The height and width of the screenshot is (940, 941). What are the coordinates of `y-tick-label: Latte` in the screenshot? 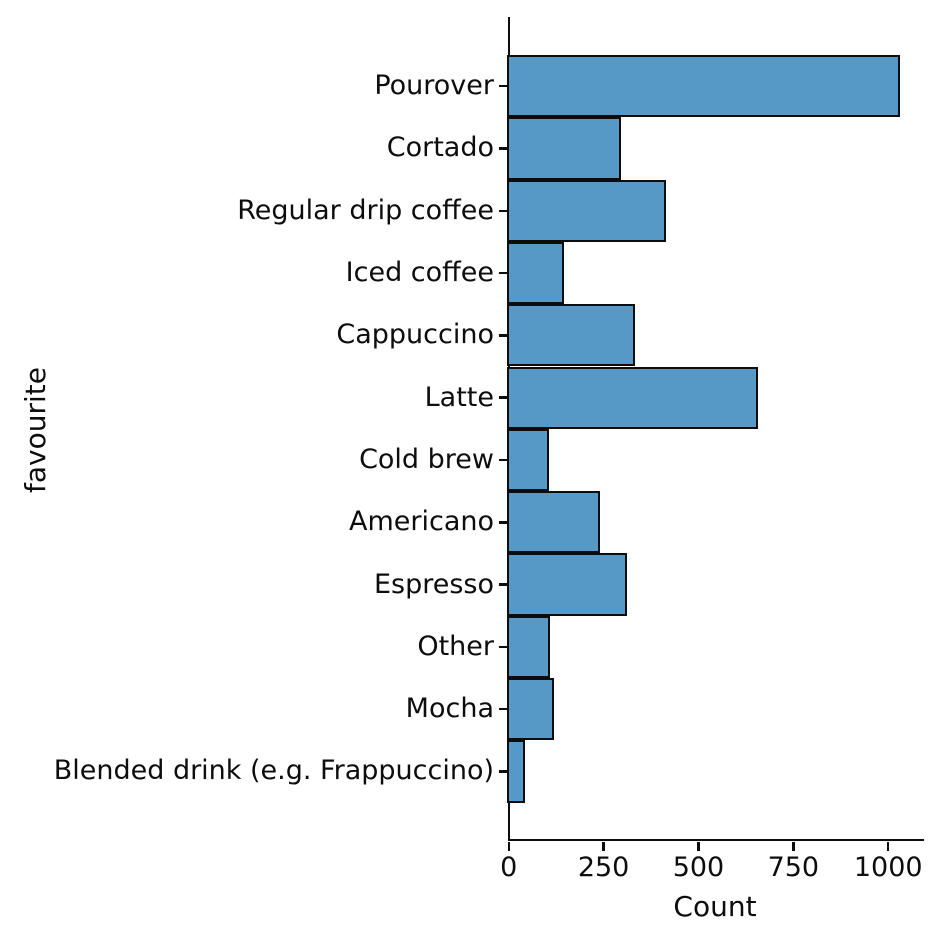 It's located at (459, 397).